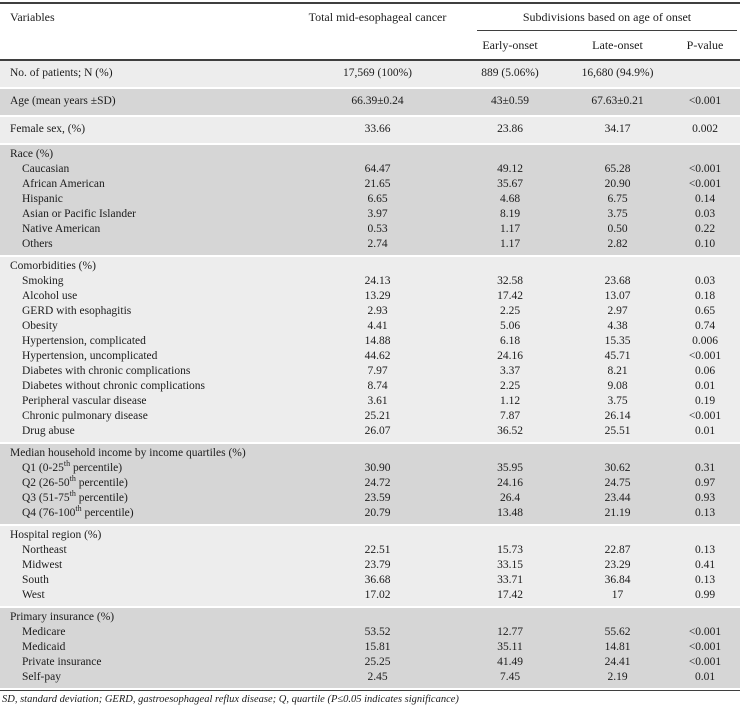  What do you see at coordinates (62, 662) in the screenshot?
I see `row-label: Private insurance` at bounding box center [62, 662].